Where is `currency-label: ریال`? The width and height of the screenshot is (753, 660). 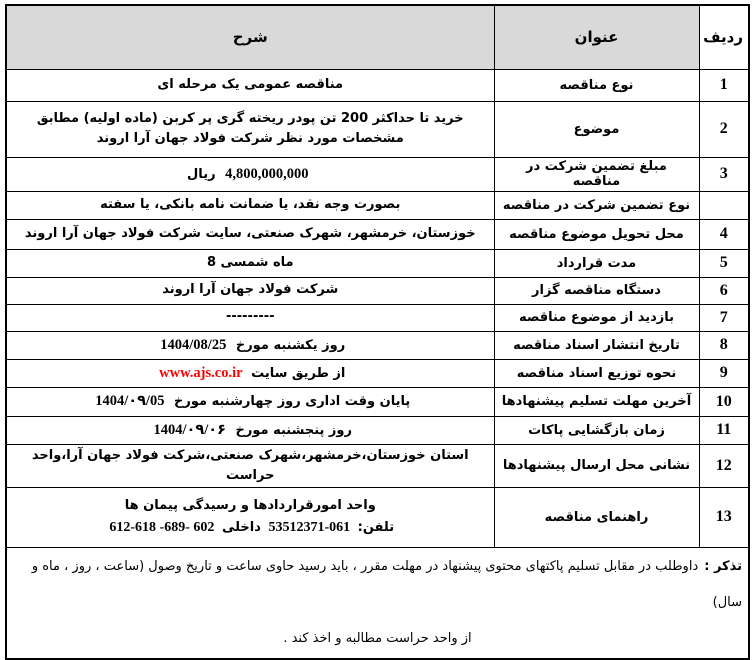 currency-label: ریال is located at coordinates (201, 174).